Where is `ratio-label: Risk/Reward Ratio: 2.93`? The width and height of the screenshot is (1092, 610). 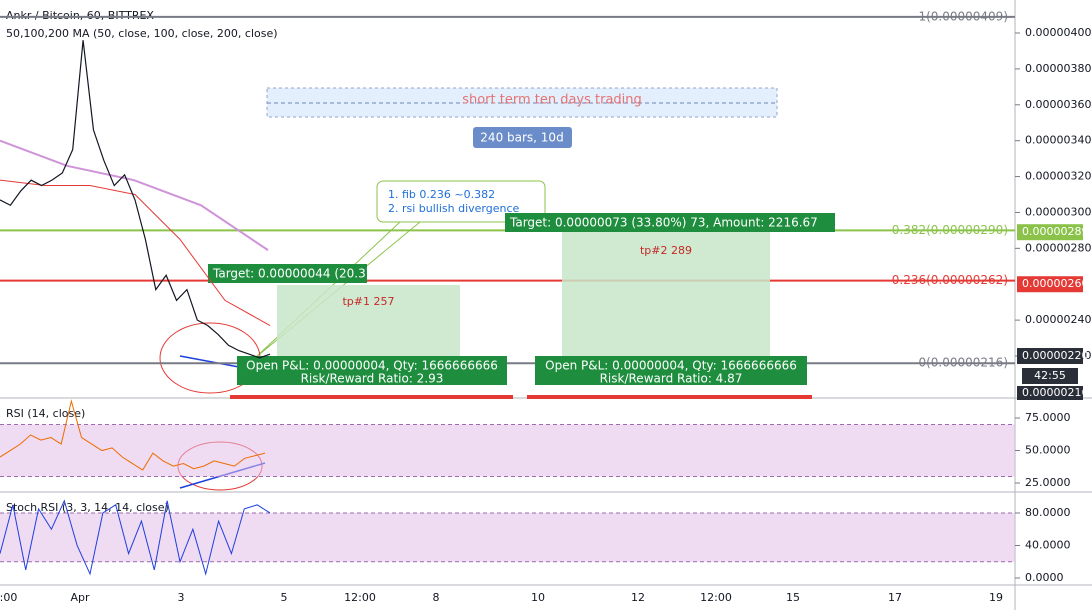
ratio-label: Risk/Reward Ratio: 2.93 is located at coordinates (372, 379).